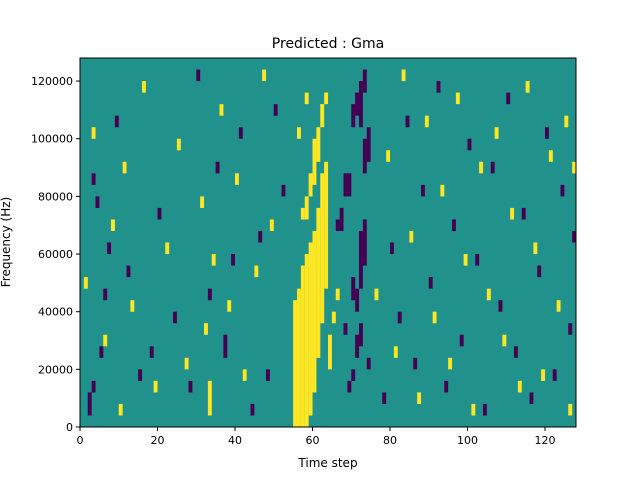  I want to click on y-tick-label: 40000, so click(55, 312).